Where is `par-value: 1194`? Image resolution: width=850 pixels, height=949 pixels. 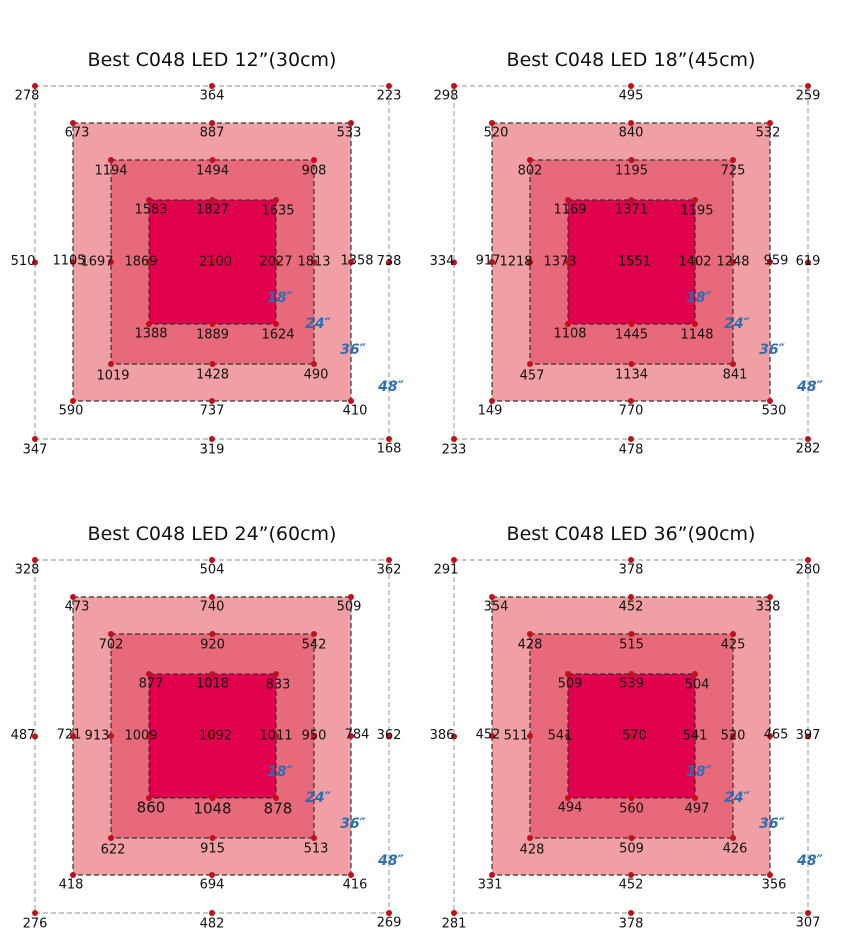
par-value: 1194 is located at coordinates (110, 171).